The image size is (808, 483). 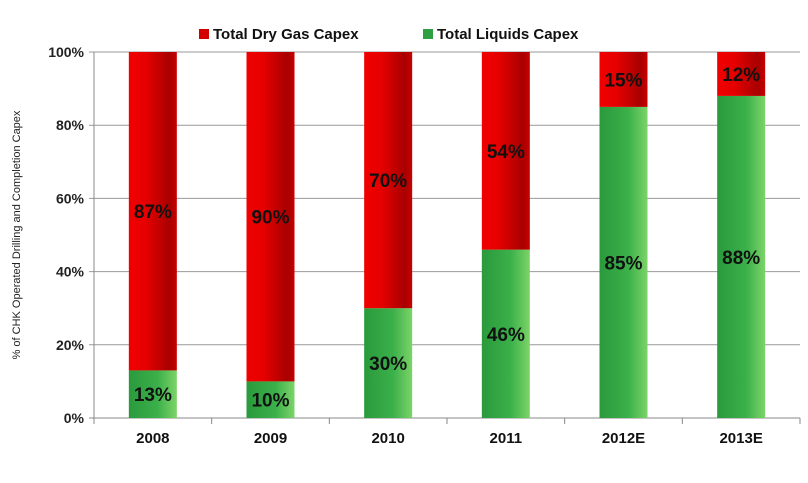 What do you see at coordinates (286, 34) in the screenshot?
I see `legend-label-dry-gas: Total Dry Gas Capex` at bounding box center [286, 34].